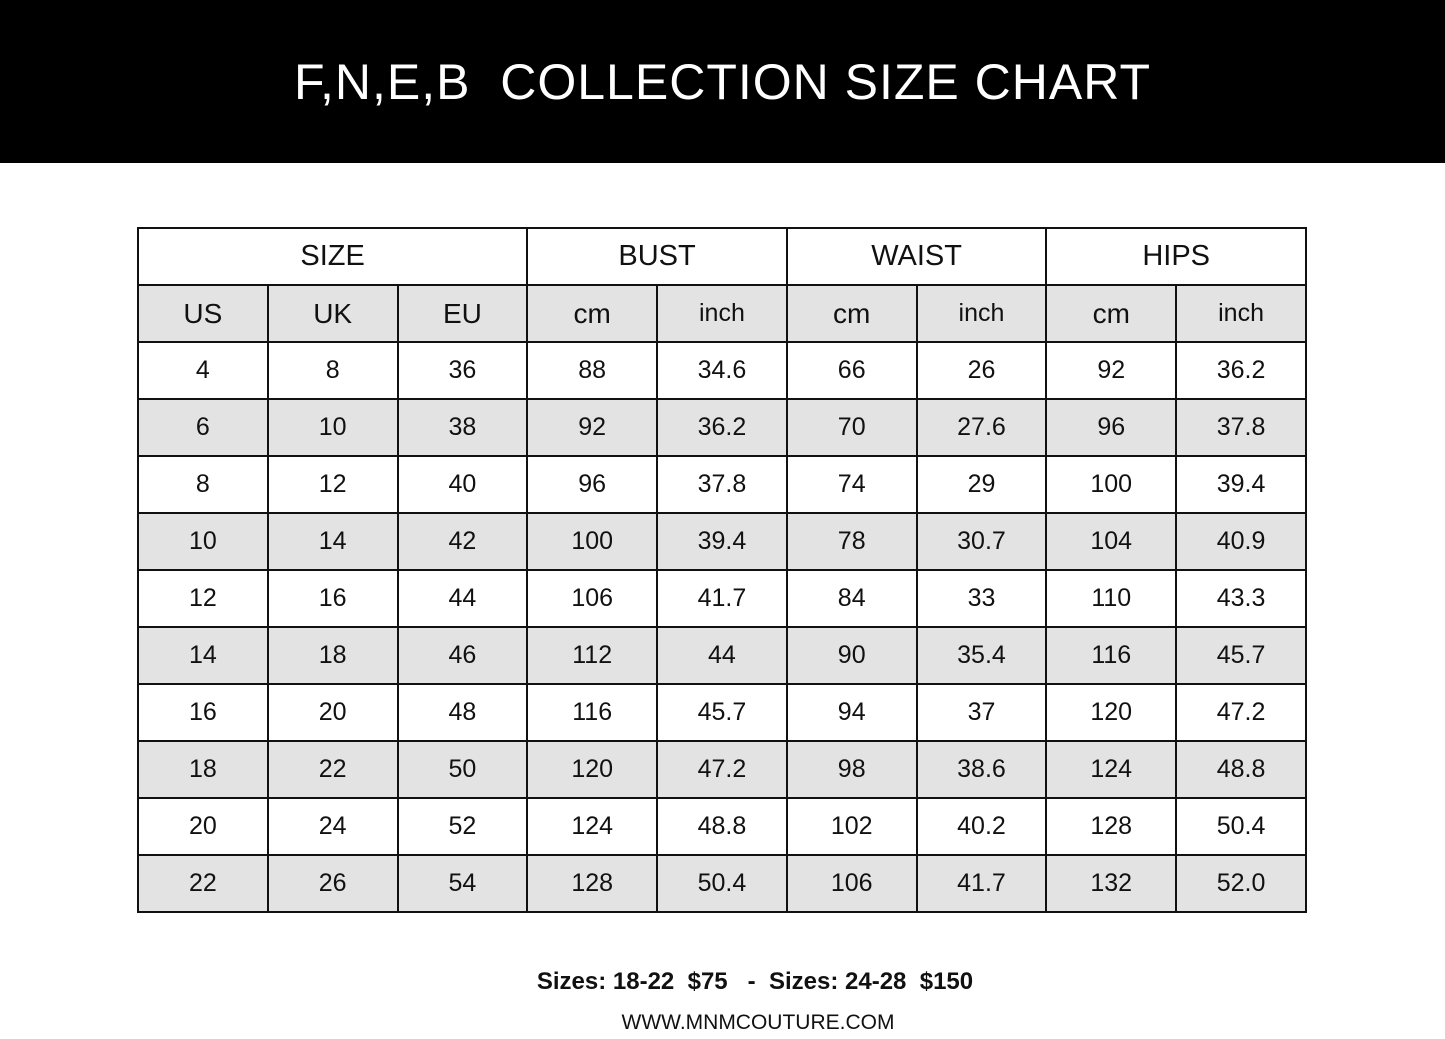 The height and width of the screenshot is (1039, 1445). I want to click on table-row: 18 22 50 120 47.2 98 38.6 124 48.8, so click(722, 769).